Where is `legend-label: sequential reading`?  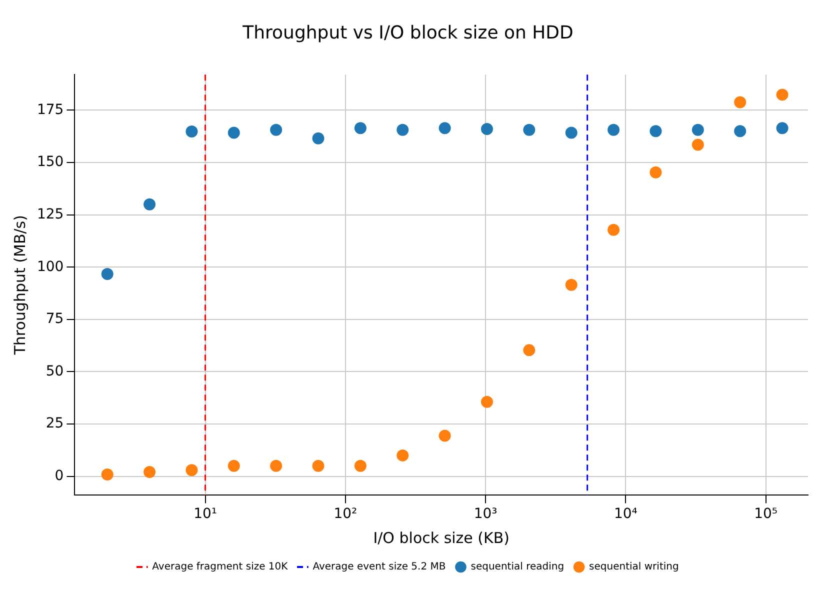 legend-label: sequential reading is located at coordinates (517, 567).